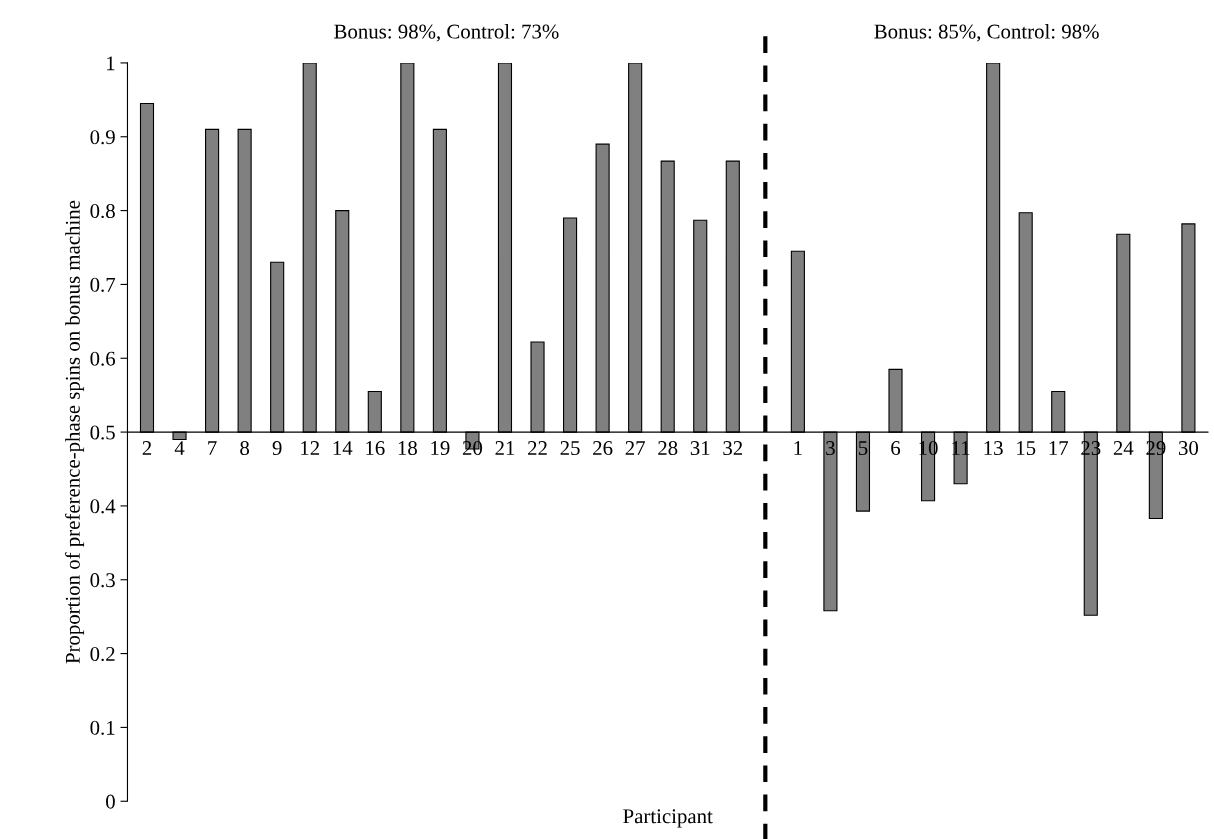 The image size is (1214, 839). What do you see at coordinates (668, 448) in the screenshot?
I see `x-tick-label: 28` at bounding box center [668, 448].